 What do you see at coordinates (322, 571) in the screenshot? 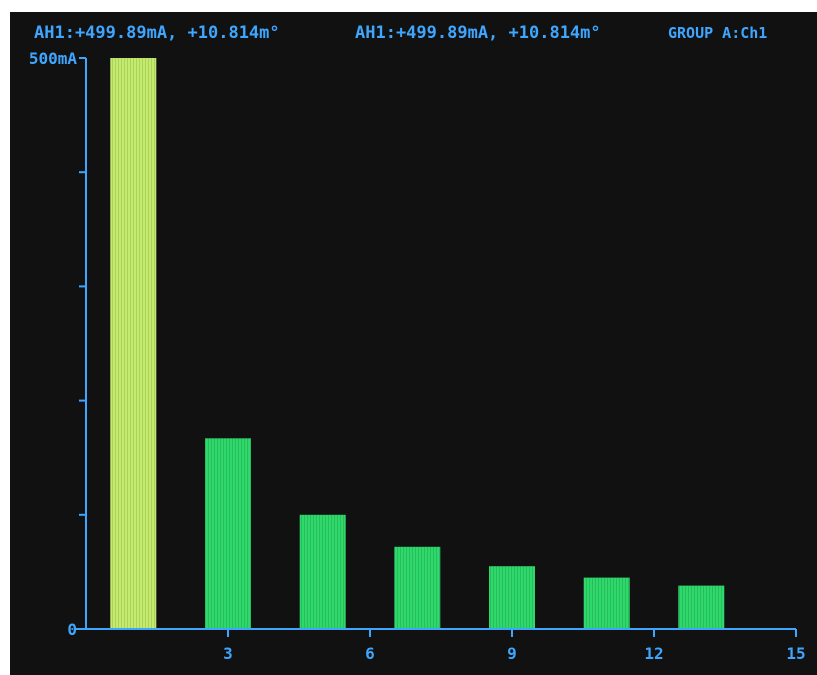
I see `bar-harmonic-5-texture` at bounding box center [322, 571].